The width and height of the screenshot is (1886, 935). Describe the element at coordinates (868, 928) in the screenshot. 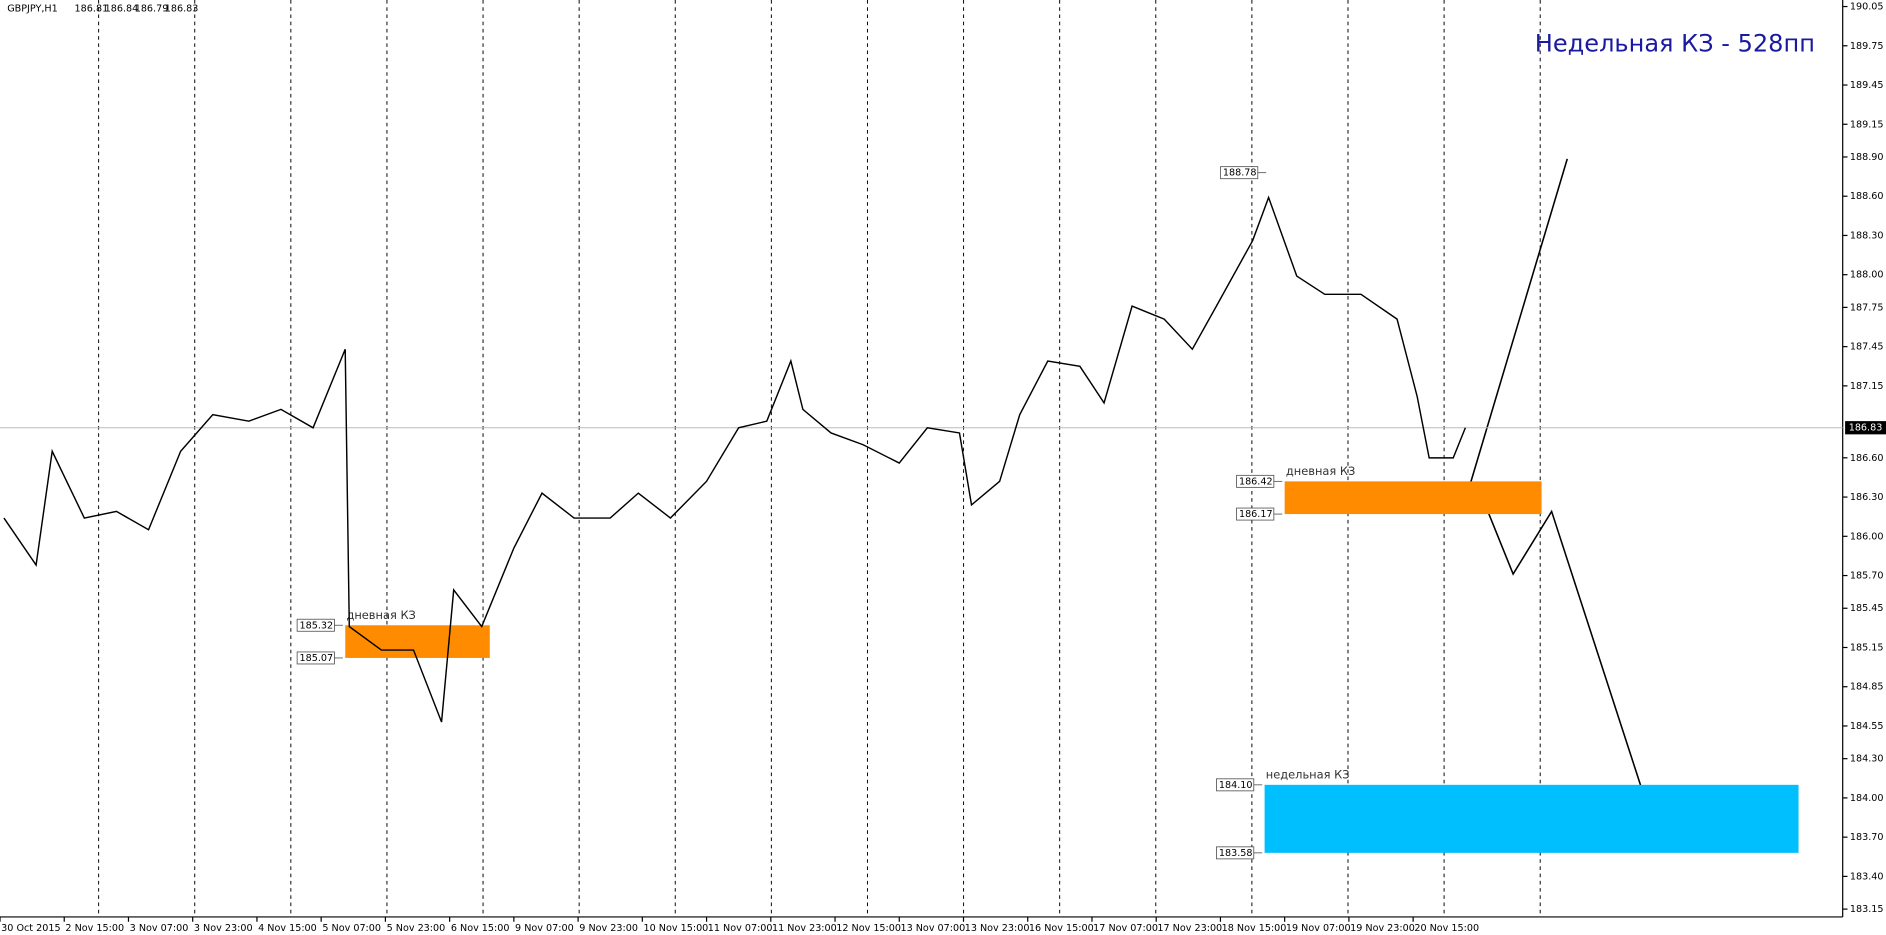

I see `x-tick-label: 12 Nov 15:00` at that location.